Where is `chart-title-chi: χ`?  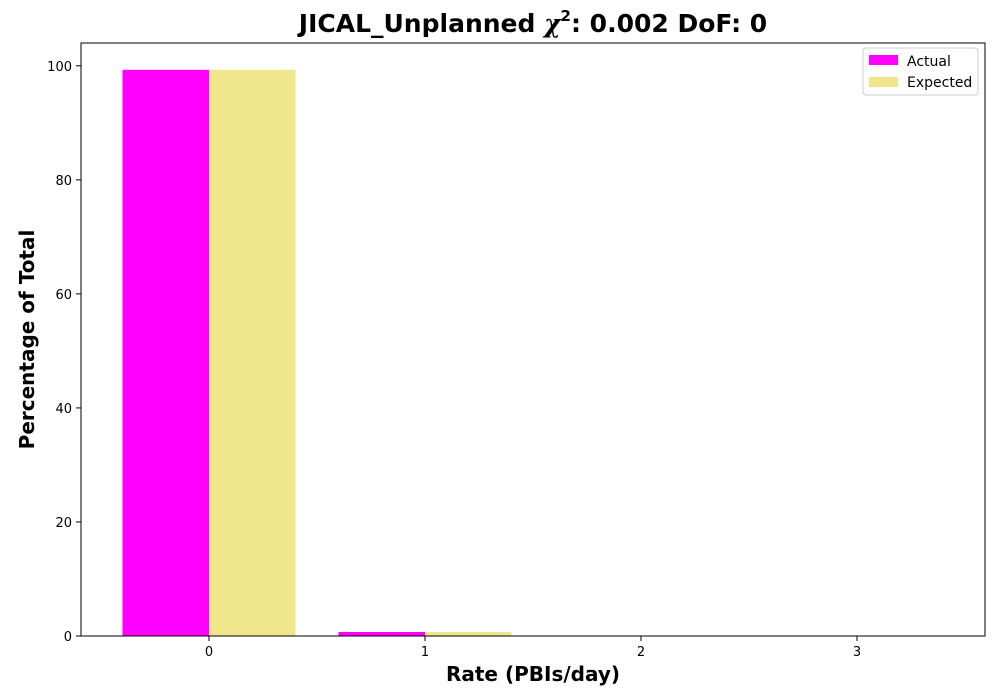
chart-title-chi: χ is located at coordinates (552, 23).